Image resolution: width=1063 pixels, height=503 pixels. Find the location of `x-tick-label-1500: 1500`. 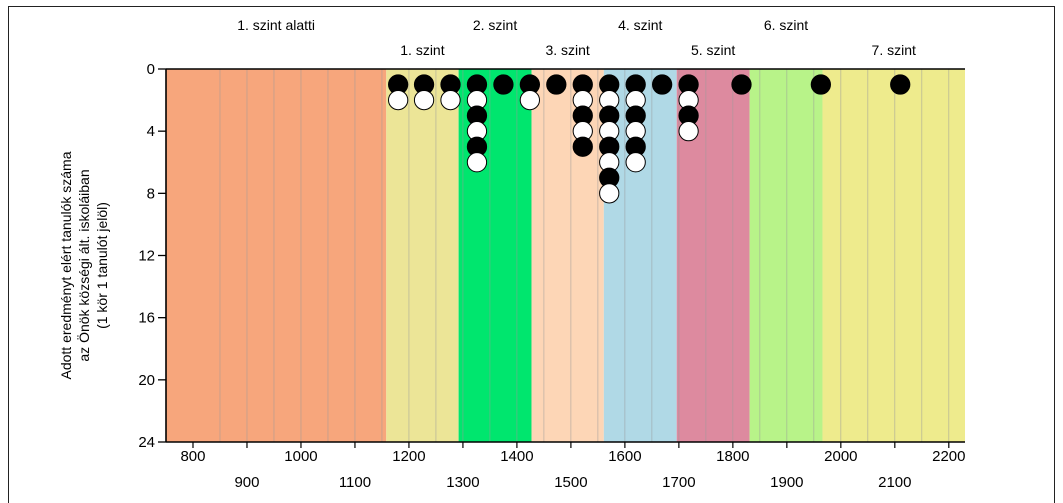

x-tick-label-1500: 1500 is located at coordinates (570, 482).